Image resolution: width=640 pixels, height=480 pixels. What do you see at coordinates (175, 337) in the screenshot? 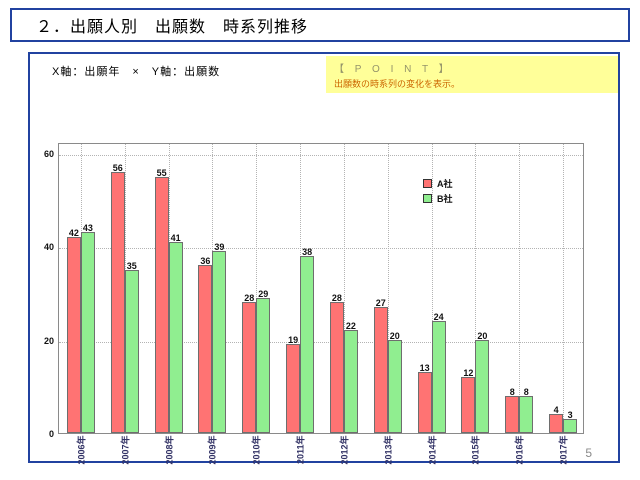
I see `bar-B社-2008年` at bounding box center [175, 337].